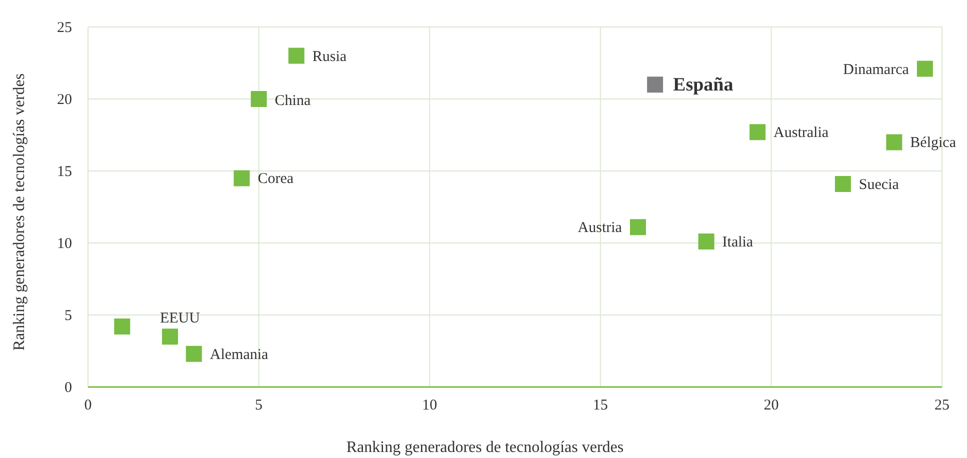  What do you see at coordinates (600, 406) in the screenshot?
I see `x-tick-label: 15` at bounding box center [600, 406].